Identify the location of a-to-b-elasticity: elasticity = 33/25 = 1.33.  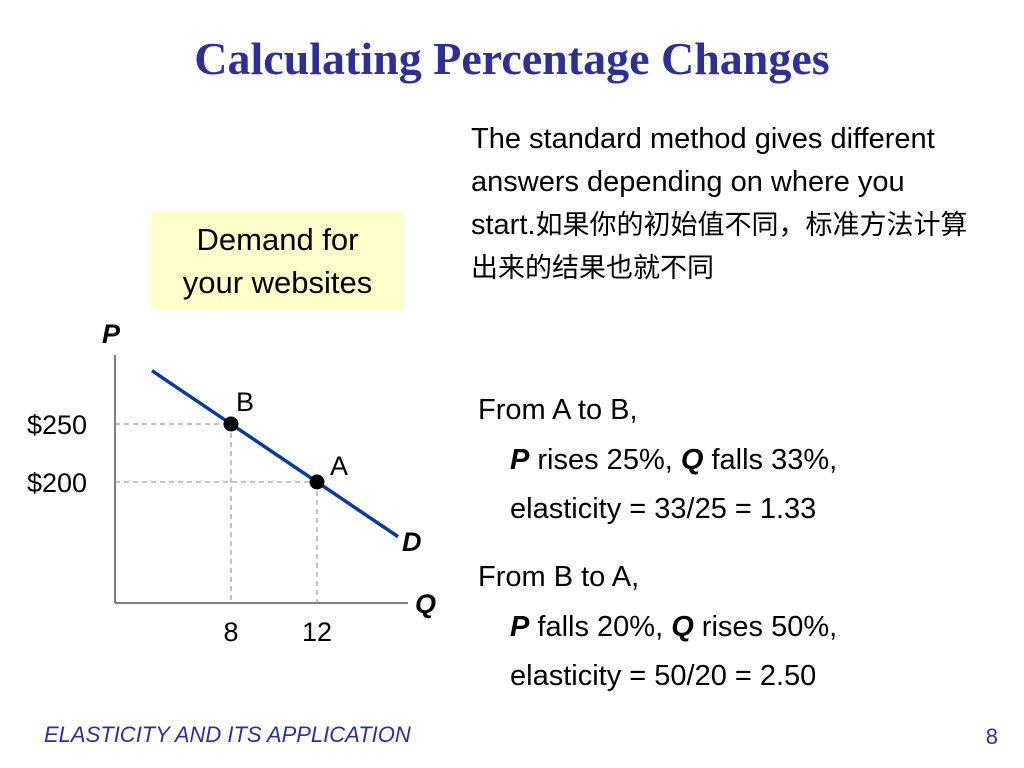
(663, 509).